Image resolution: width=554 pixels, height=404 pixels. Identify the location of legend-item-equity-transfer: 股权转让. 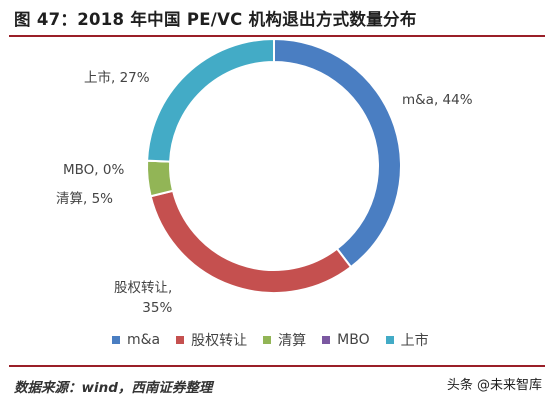
(211, 340).